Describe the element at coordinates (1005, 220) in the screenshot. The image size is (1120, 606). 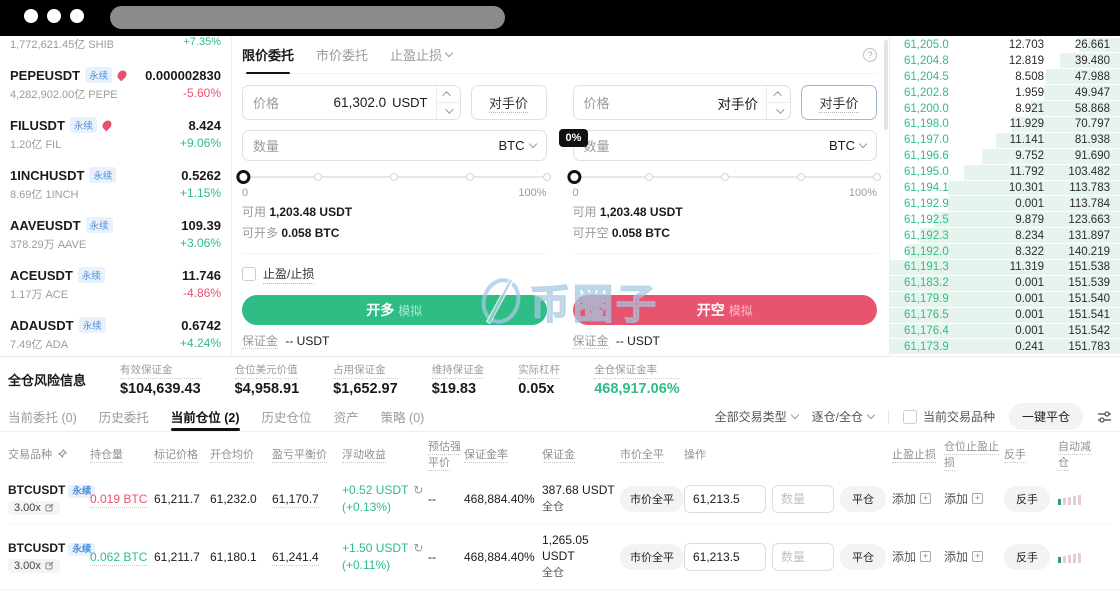
I see `orderbook-row: 61,192.5 9.879 123.663` at that location.